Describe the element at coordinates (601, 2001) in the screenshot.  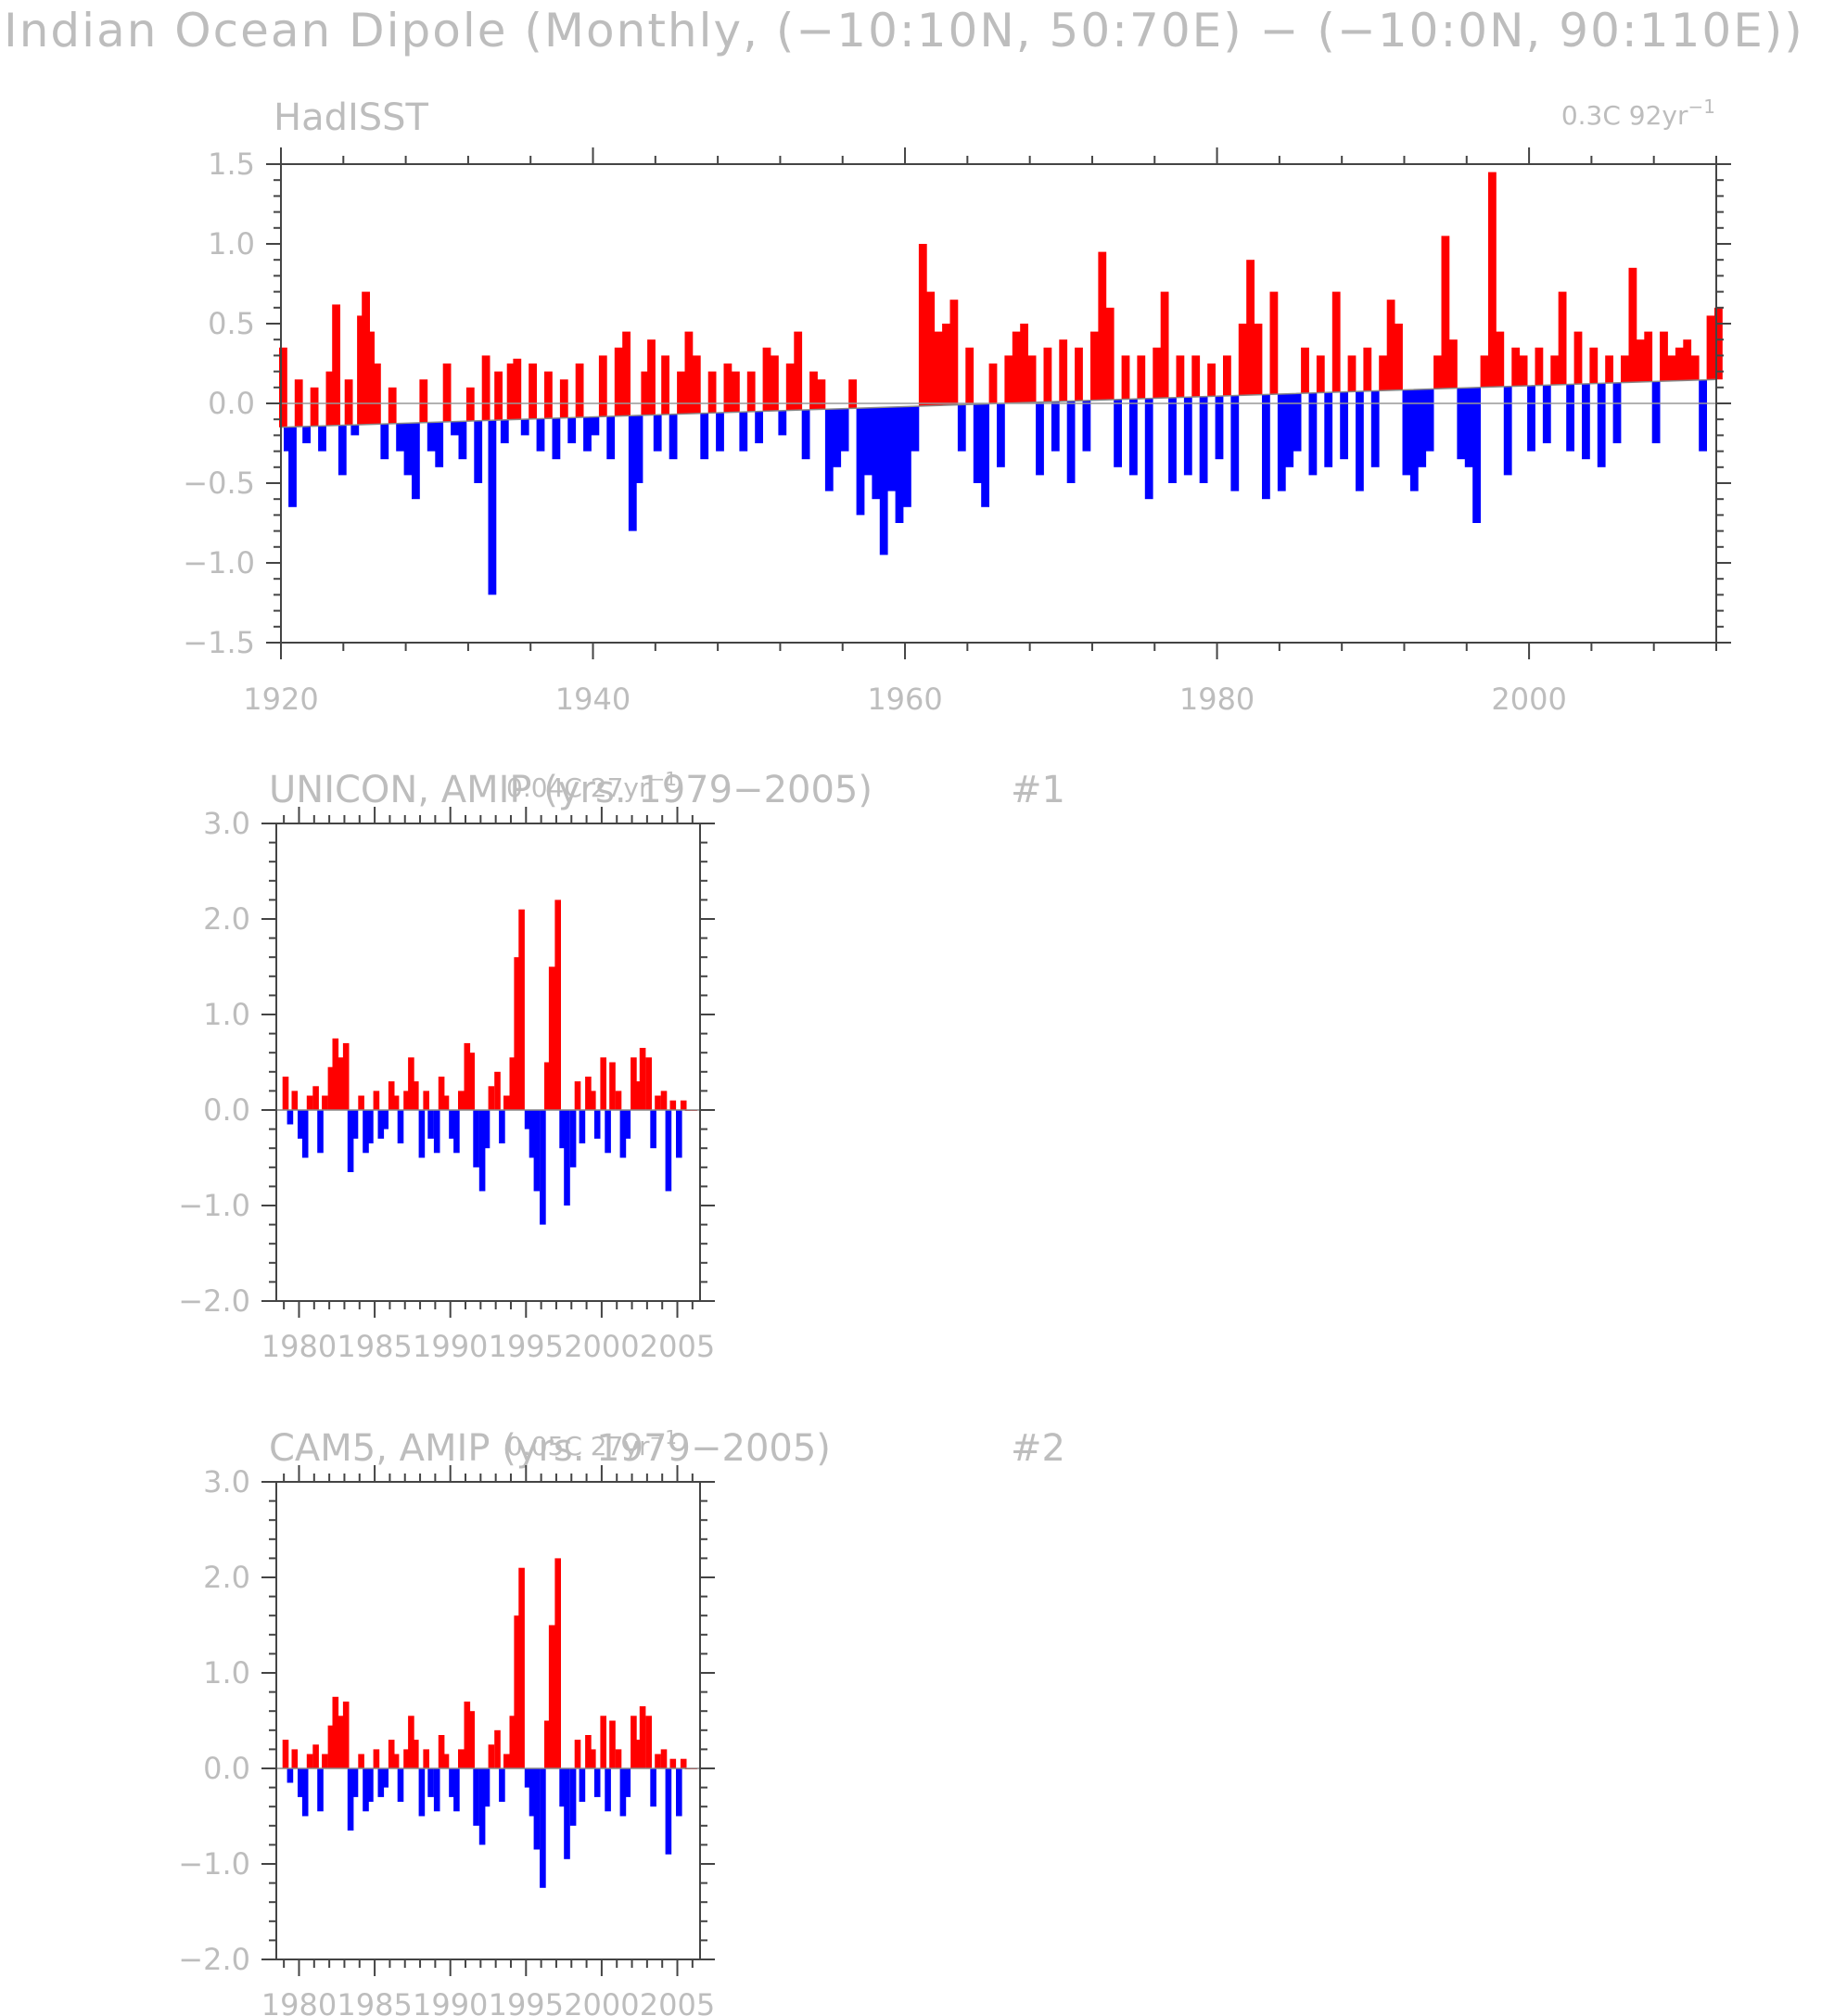
I see `x-tick-label: 2000` at that location.